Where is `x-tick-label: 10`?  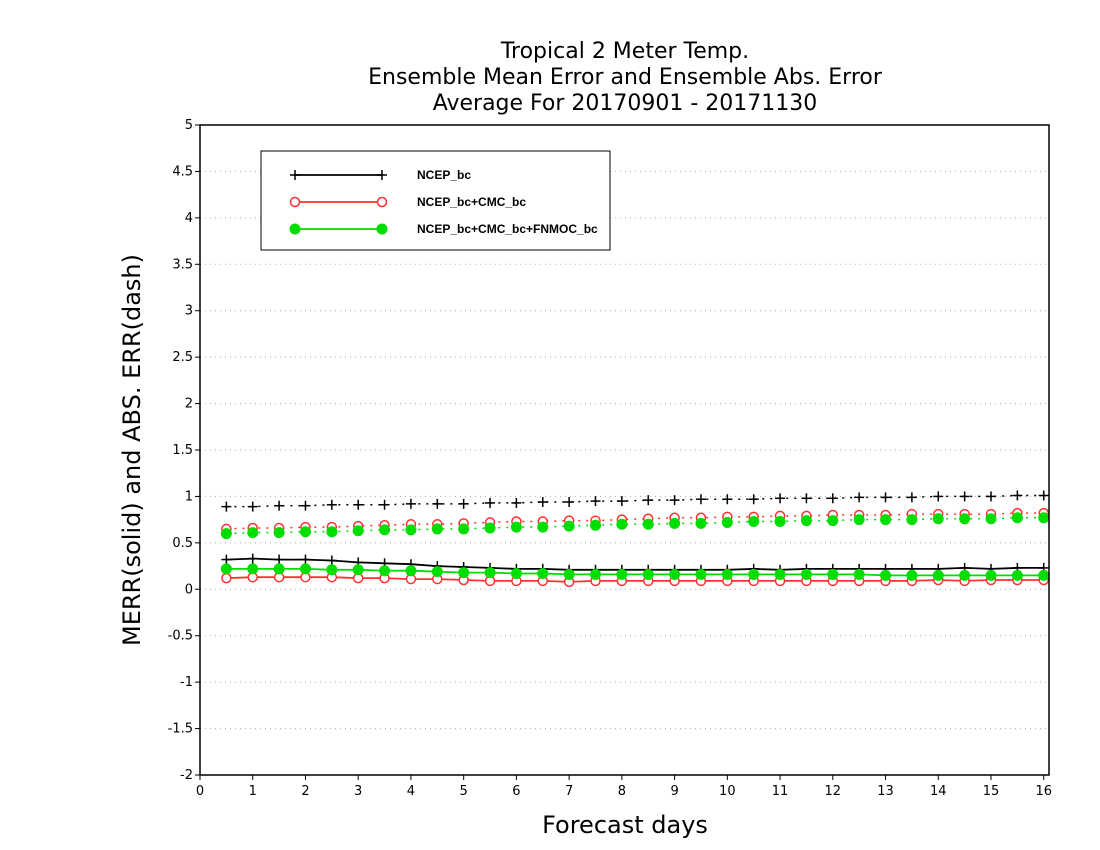
x-tick-label: 10 is located at coordinates (727, 791).